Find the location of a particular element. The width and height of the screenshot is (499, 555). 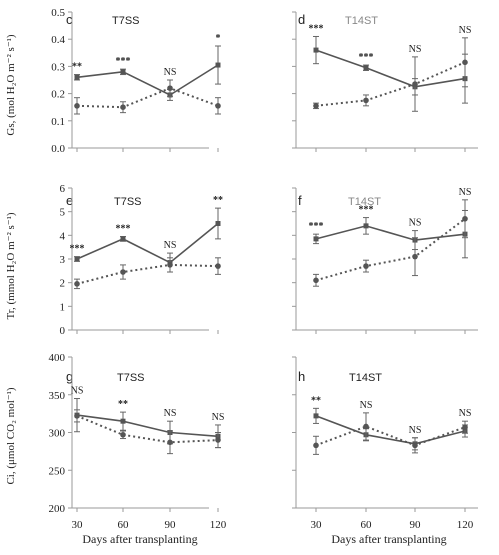

plot-g: 200 250 300 350 400 30 60 90 120 NS ** NS NS is located at coordinates (138, 441).